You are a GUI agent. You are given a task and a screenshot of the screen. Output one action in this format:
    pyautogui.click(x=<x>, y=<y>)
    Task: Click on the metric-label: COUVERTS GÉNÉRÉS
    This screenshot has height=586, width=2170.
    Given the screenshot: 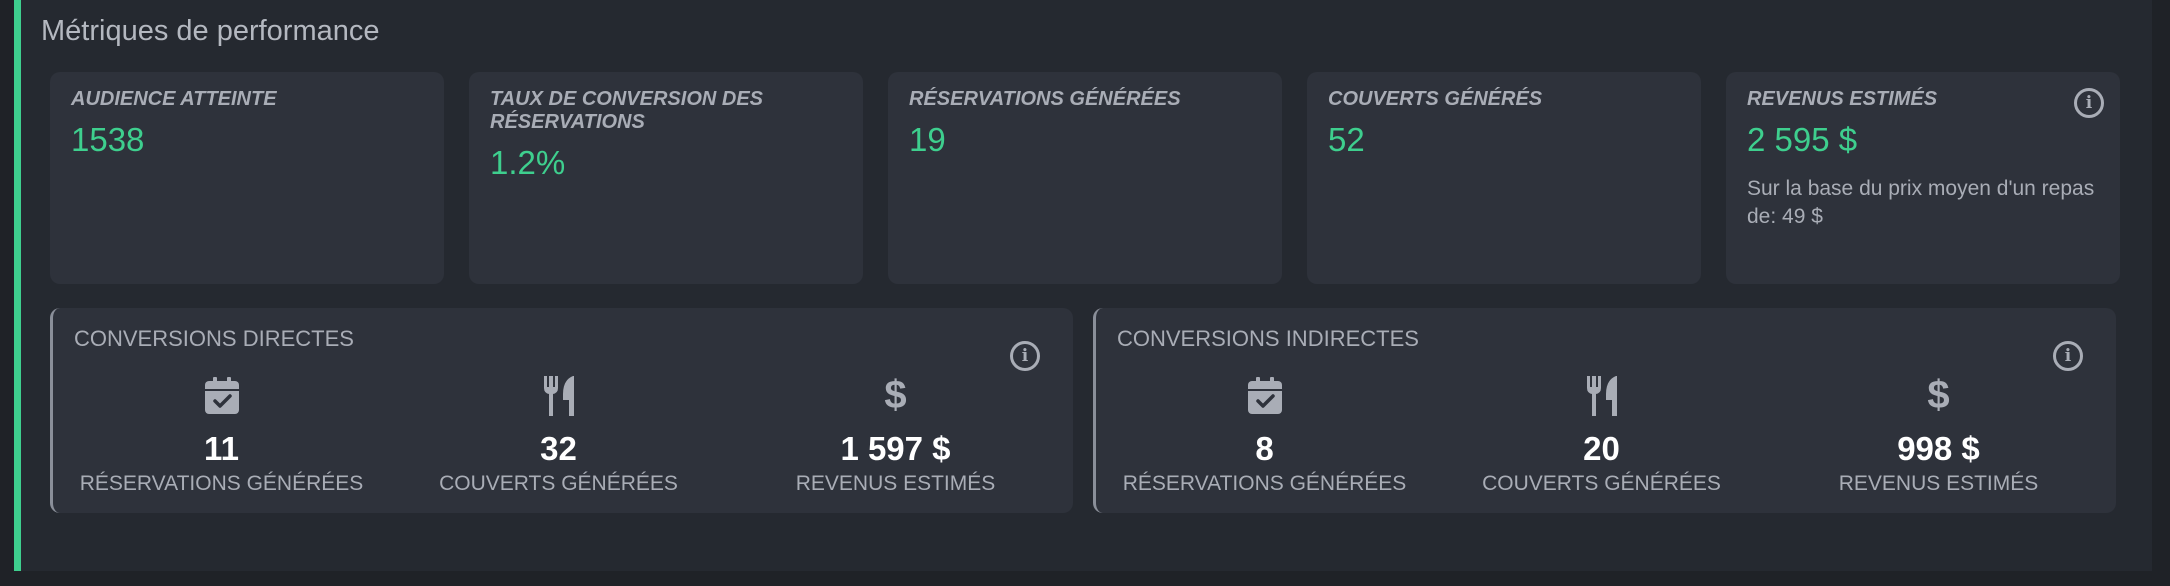 What is the action you would take?
    pyautogui.click(x=1435, y=99)
    